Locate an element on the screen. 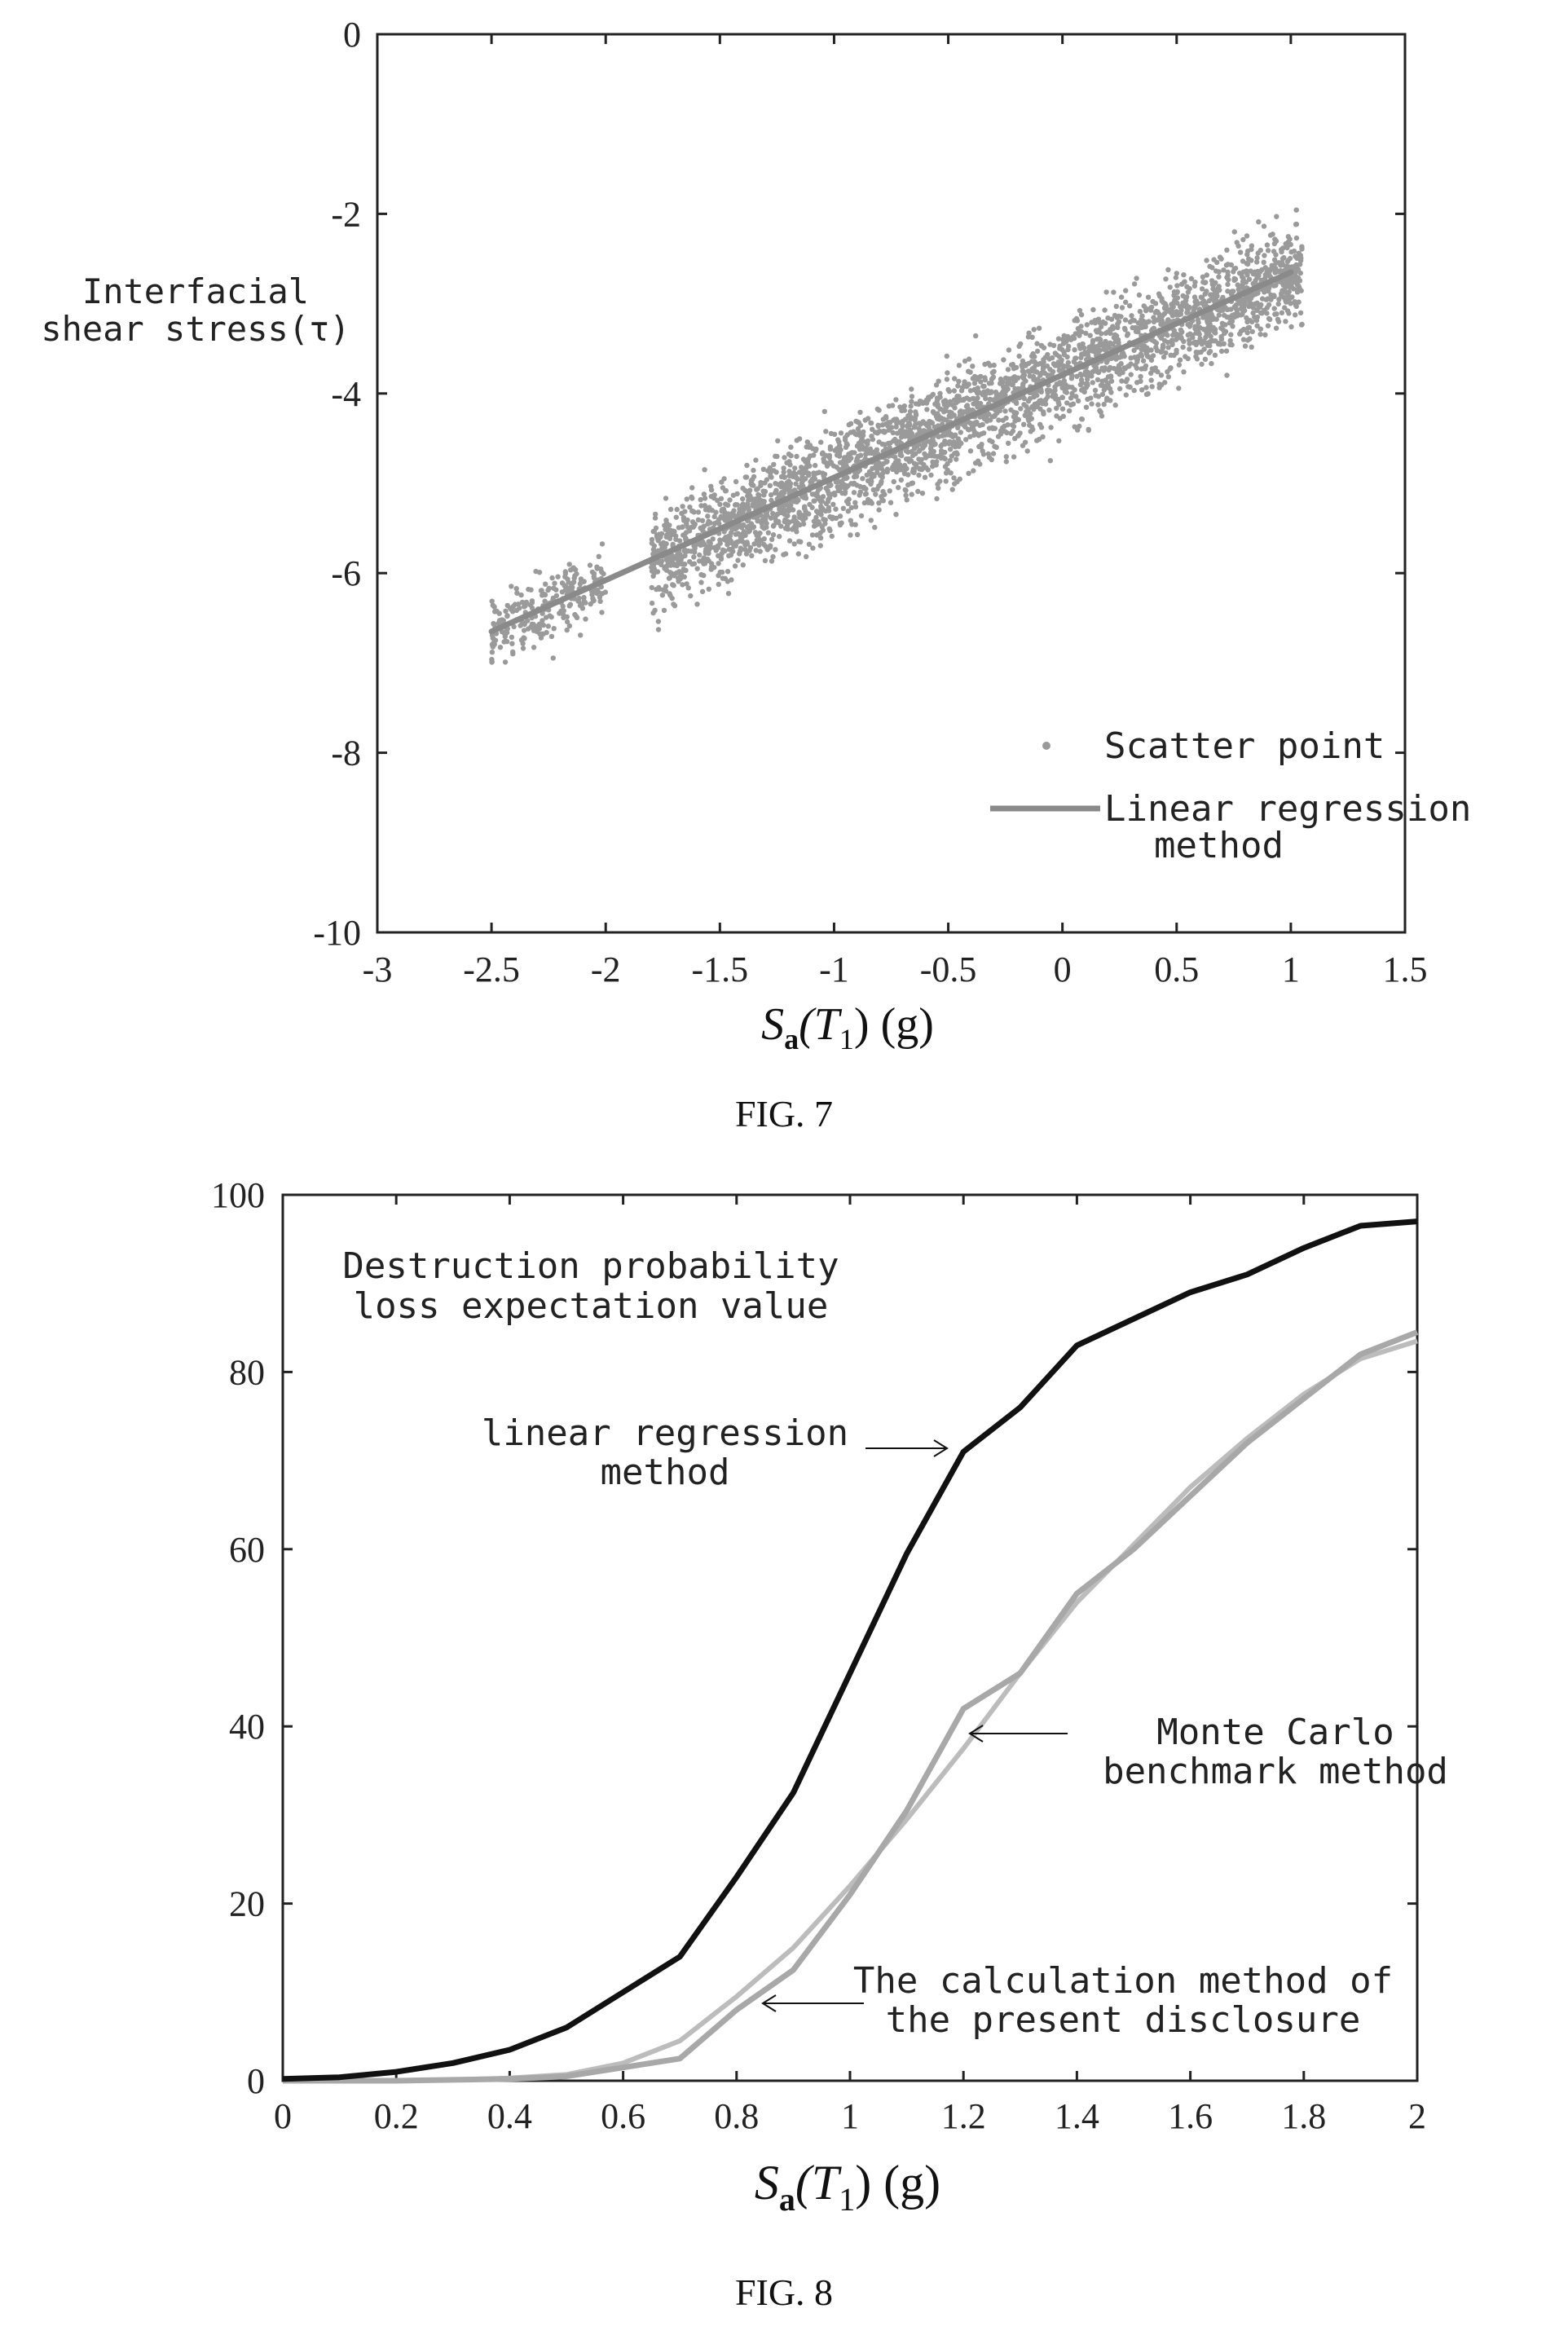 The image size is (1568, 2344). legend: Scatter point Linear regression method is located at coordinates (1230, 795).